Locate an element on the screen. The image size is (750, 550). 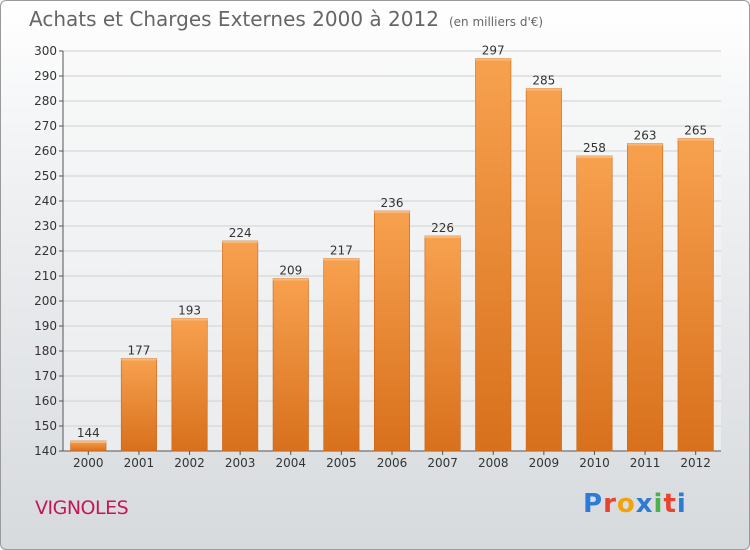
y-tick-label: 290 is located at coordinates (45, 76).